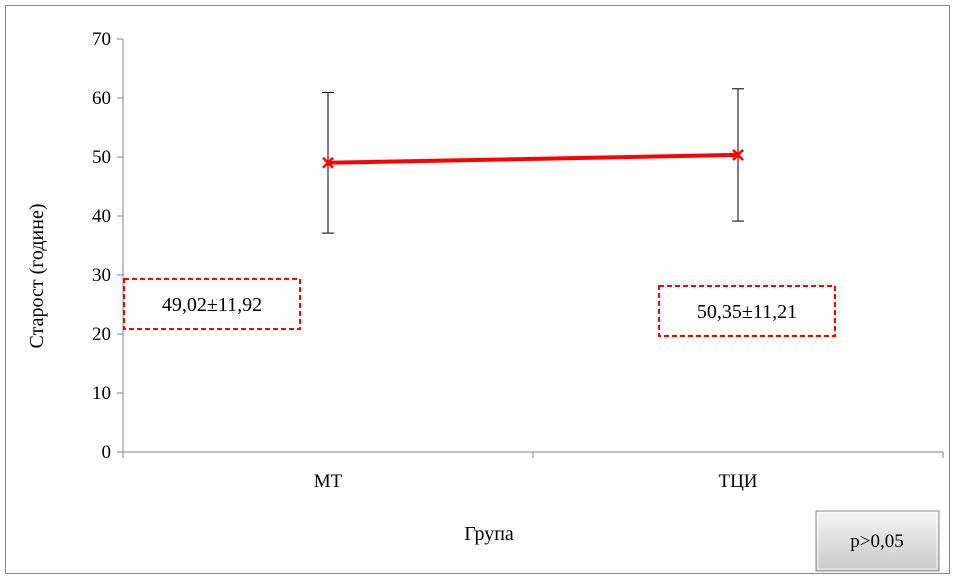  I want to click on x-tick-label: ТЦИ, so click(737, 481).